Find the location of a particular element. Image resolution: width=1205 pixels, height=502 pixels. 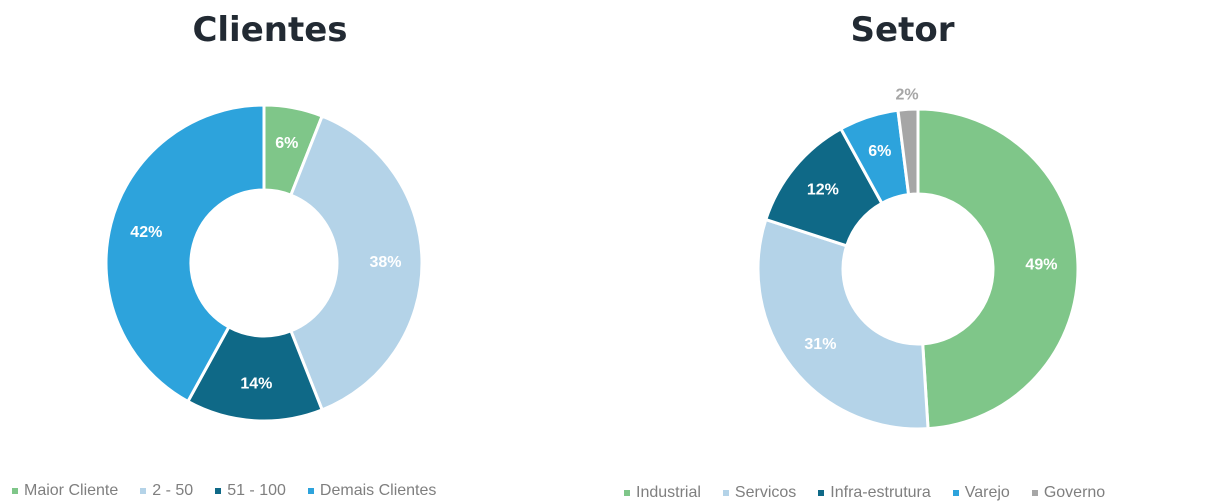

legend-label: 2 - 50 is located at coordinates (173, 490).